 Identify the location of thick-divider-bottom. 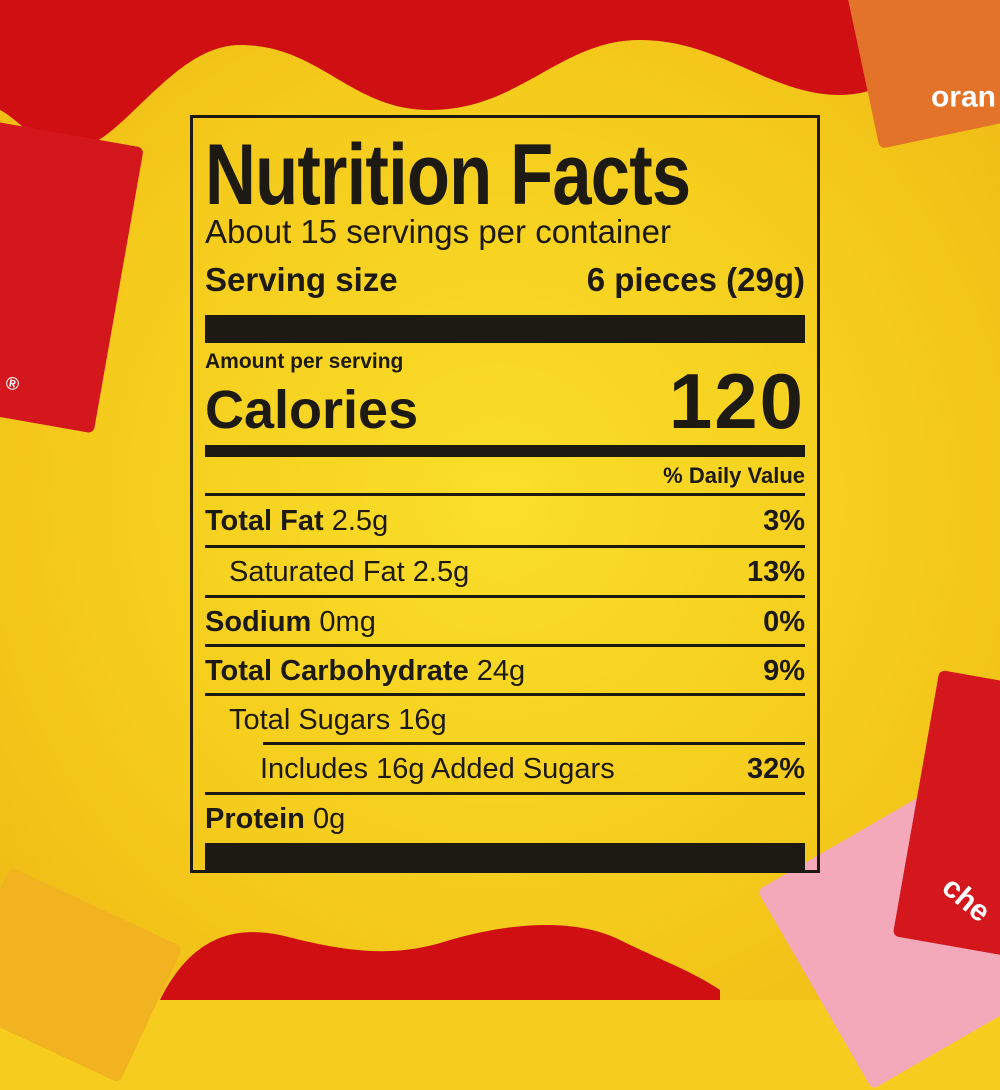
(505, 856).